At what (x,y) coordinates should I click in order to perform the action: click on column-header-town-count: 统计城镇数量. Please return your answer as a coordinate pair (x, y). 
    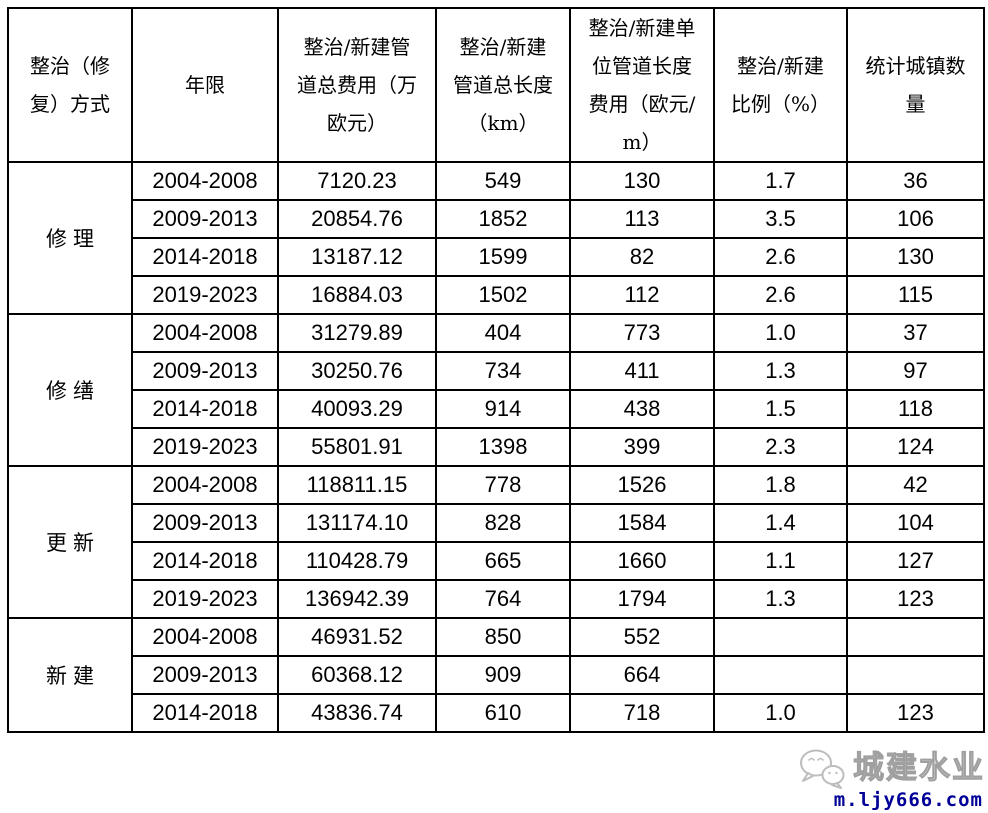
    Looking at the image, I should click on (915, 85).